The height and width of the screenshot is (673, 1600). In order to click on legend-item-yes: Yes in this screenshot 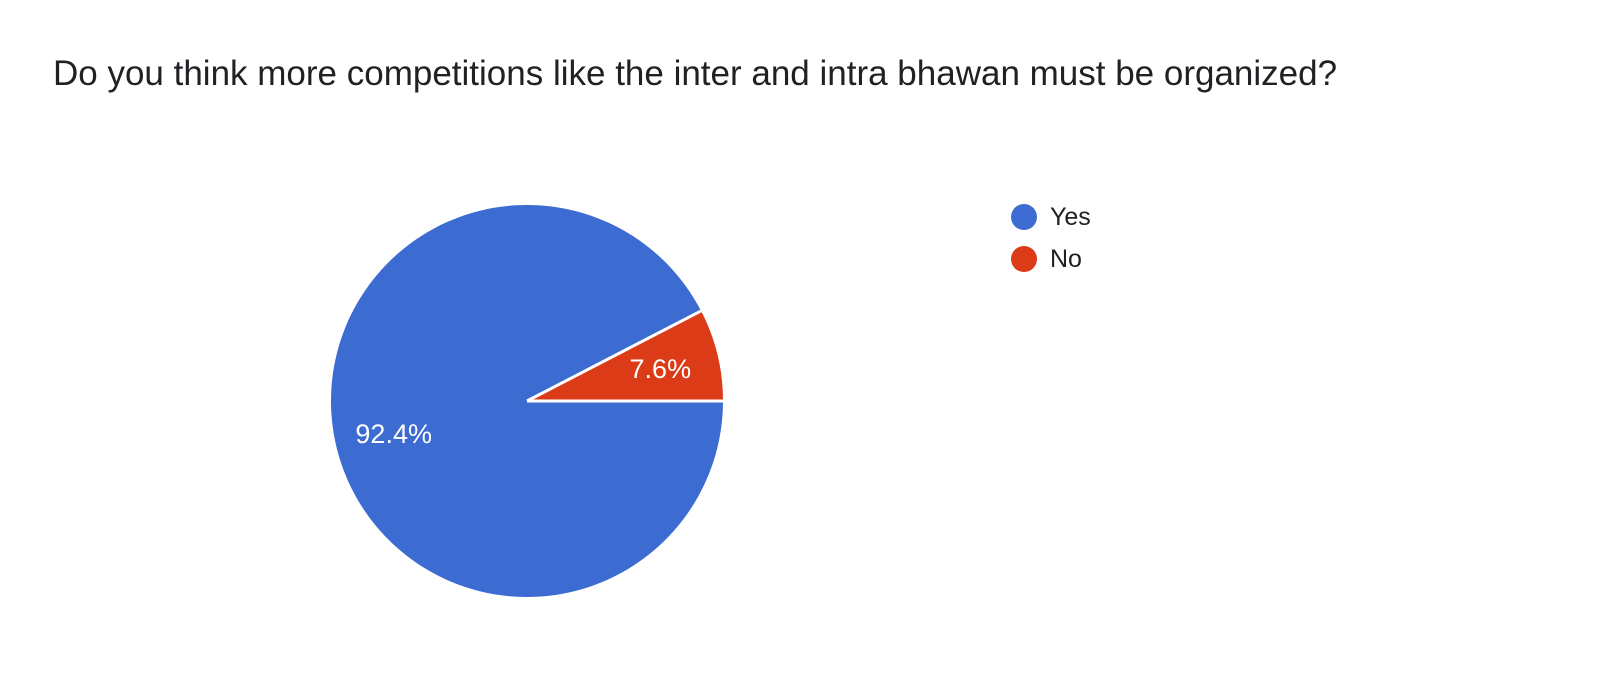, I will do `click(1051, 217)`.